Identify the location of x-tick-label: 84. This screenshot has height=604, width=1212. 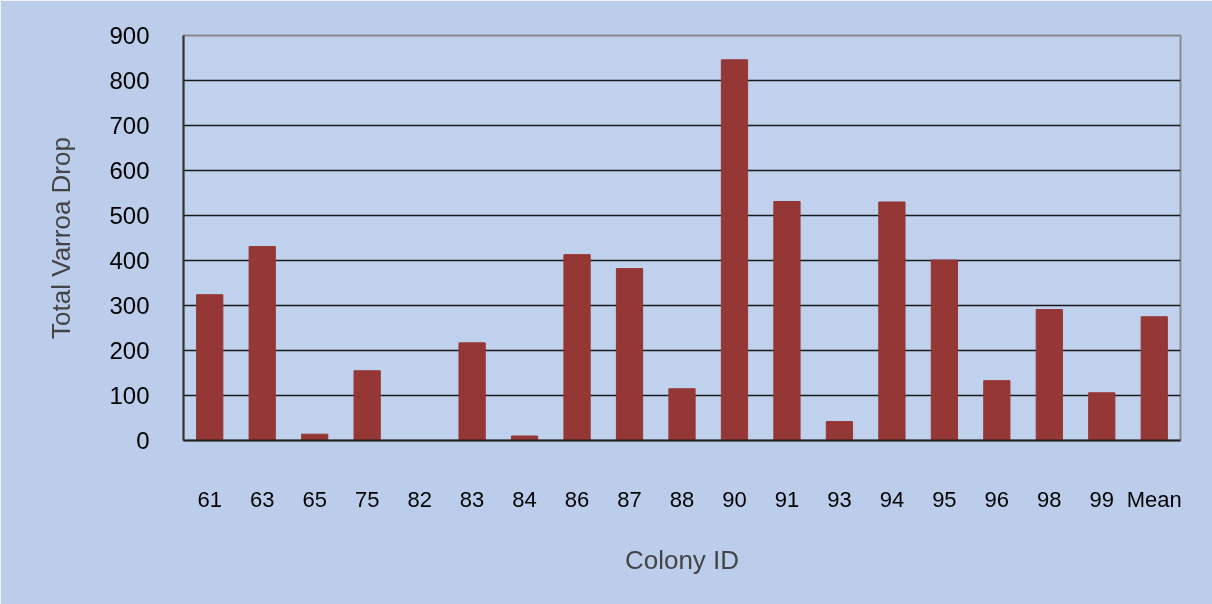
(524, 499).